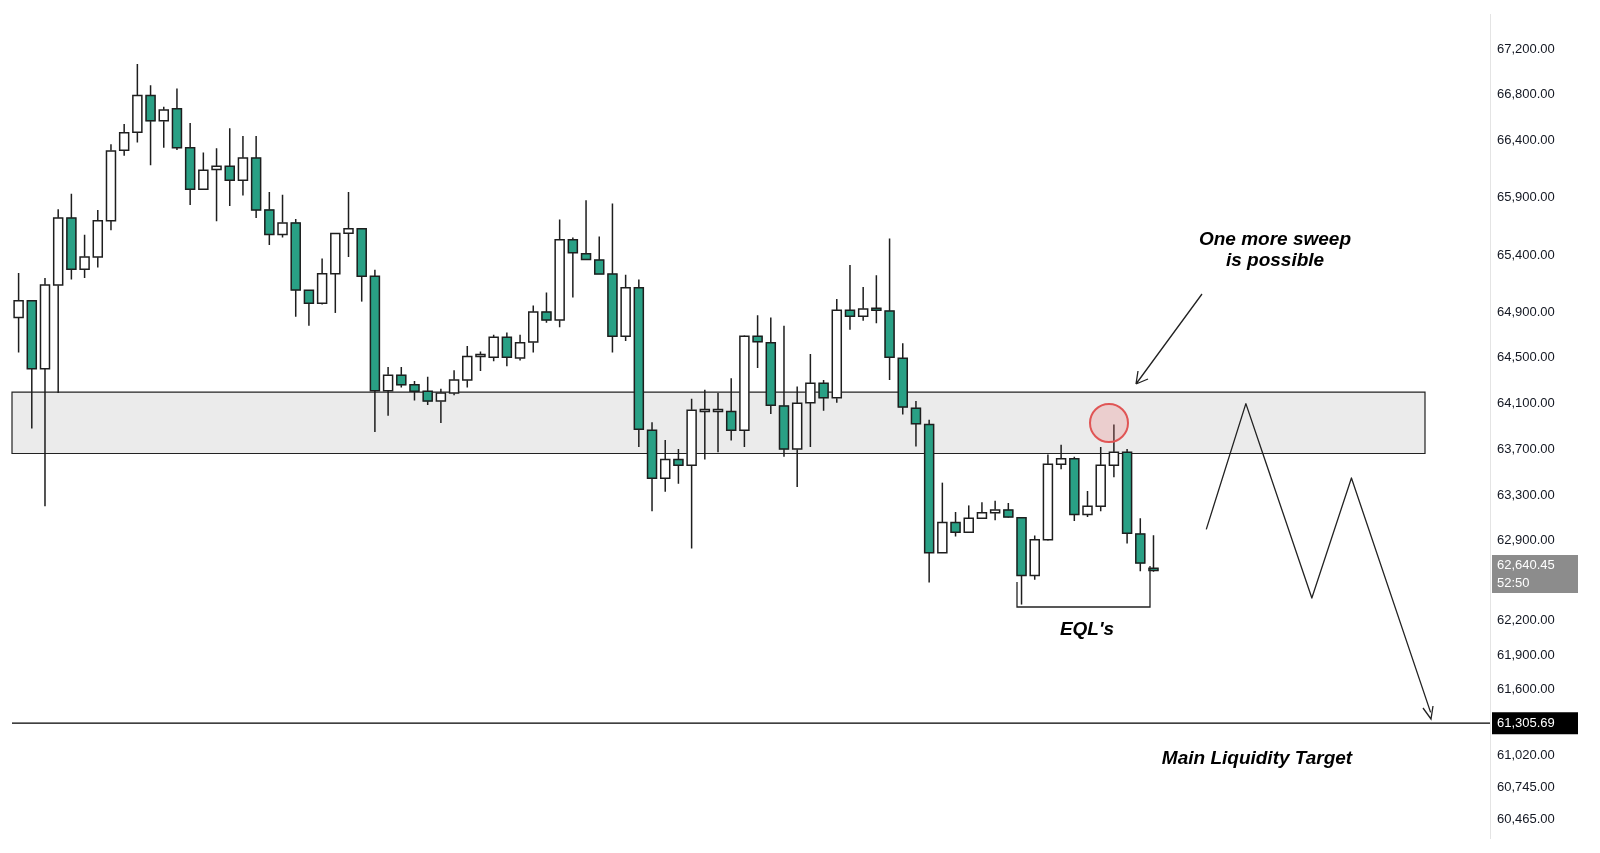 This screenshot has height=853, width=1600. Describe the element at coordinates (1526, 620) in the screenshot. I see `y-tick-label: 62,200.00` at that location.